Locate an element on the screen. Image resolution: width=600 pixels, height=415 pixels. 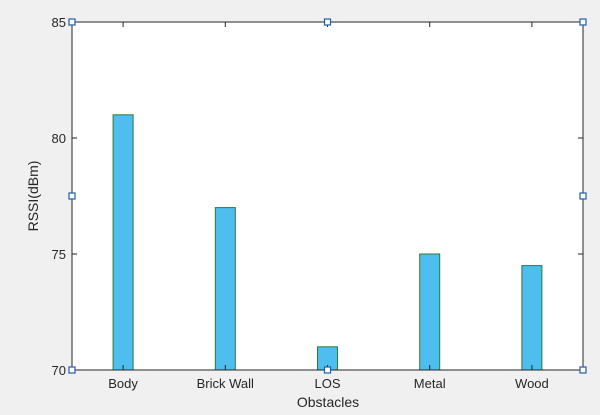
bar-wood is located at coordinates (532, 318).